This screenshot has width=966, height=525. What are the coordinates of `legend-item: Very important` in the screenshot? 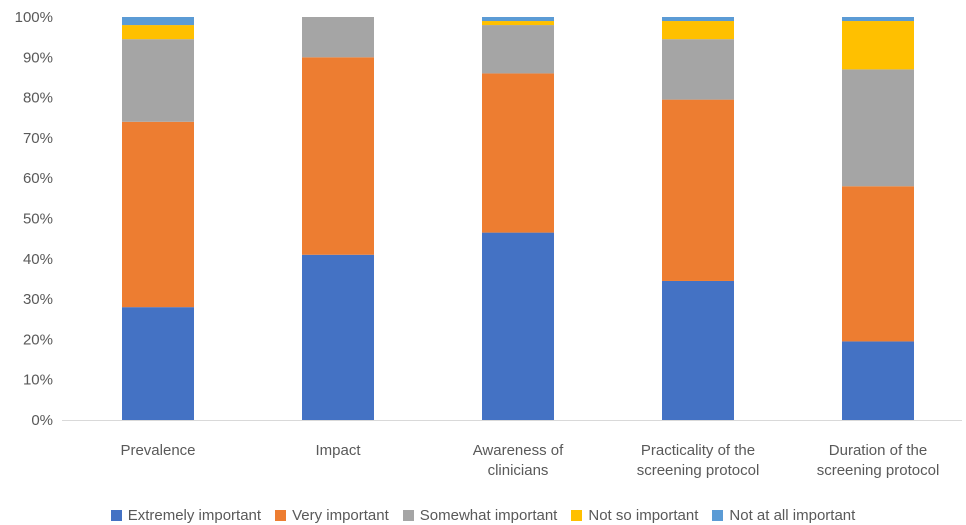 It's located at (332, 515).